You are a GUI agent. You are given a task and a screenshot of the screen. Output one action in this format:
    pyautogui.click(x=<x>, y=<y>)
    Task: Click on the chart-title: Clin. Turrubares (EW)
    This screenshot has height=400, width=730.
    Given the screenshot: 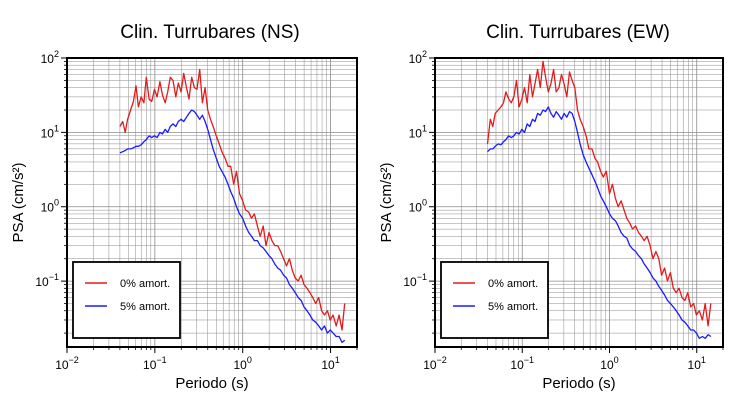 What is the action you would take?
    pyautogui.click(x=578, y=32)
    